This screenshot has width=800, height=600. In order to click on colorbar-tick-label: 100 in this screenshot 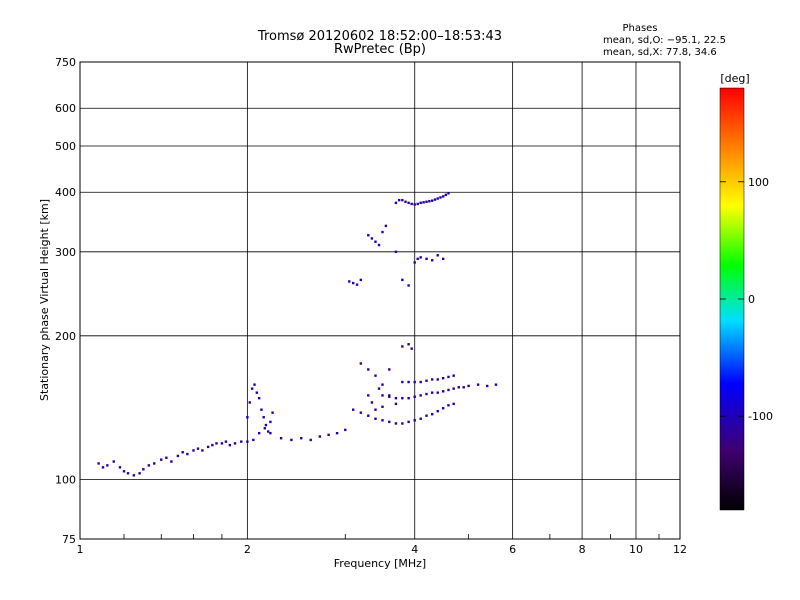, I will do `click(758, 182)`.